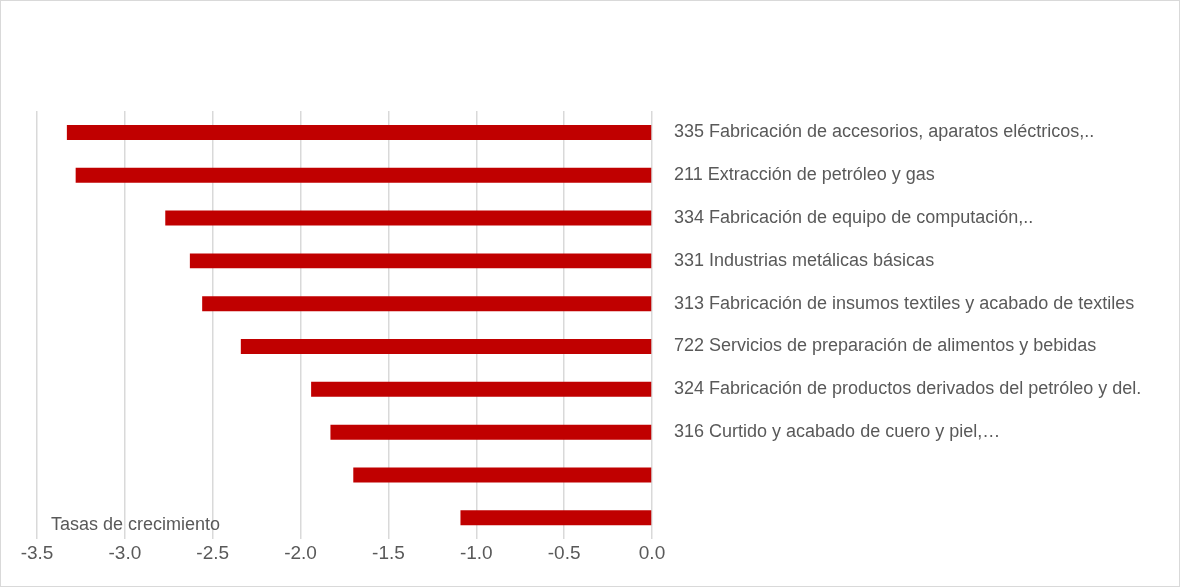 The image size is (1180, 587). I want to click on y-tick-label: 313 Fabricación de insumos textiles y acabado de textiles, so click(904, 302).